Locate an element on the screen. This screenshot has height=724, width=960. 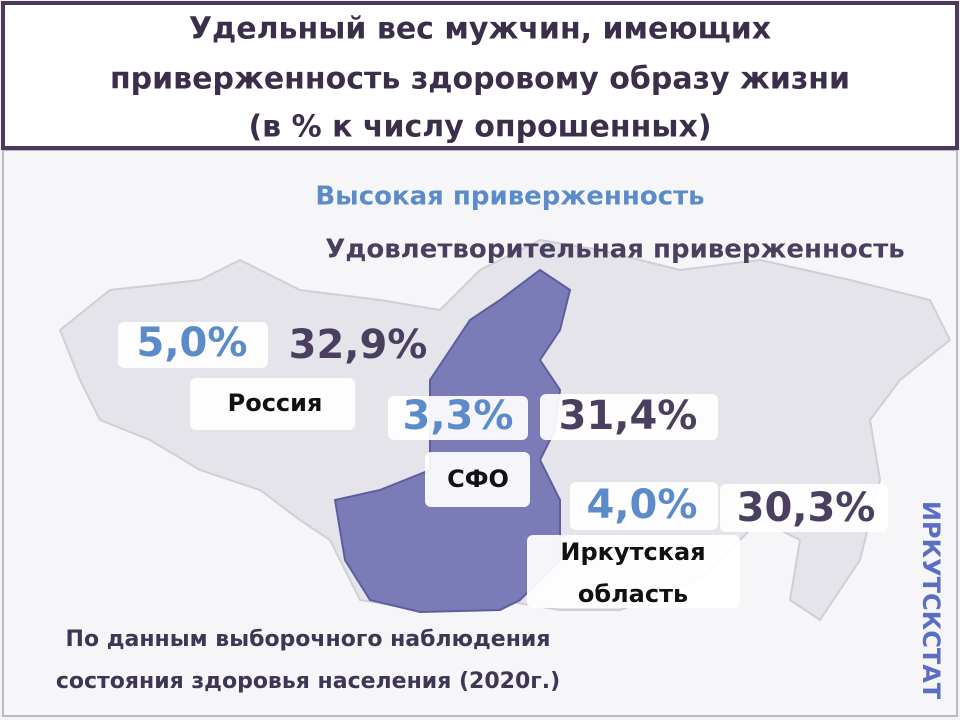
satisfactory-value: 31,4% is located at coordinates (628, 416).